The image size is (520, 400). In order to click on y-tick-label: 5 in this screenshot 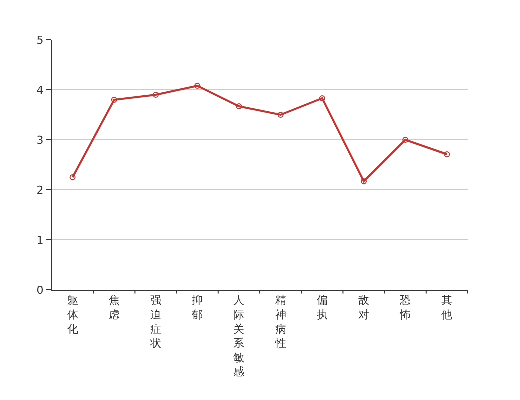, I will do `click(40, 40)`.